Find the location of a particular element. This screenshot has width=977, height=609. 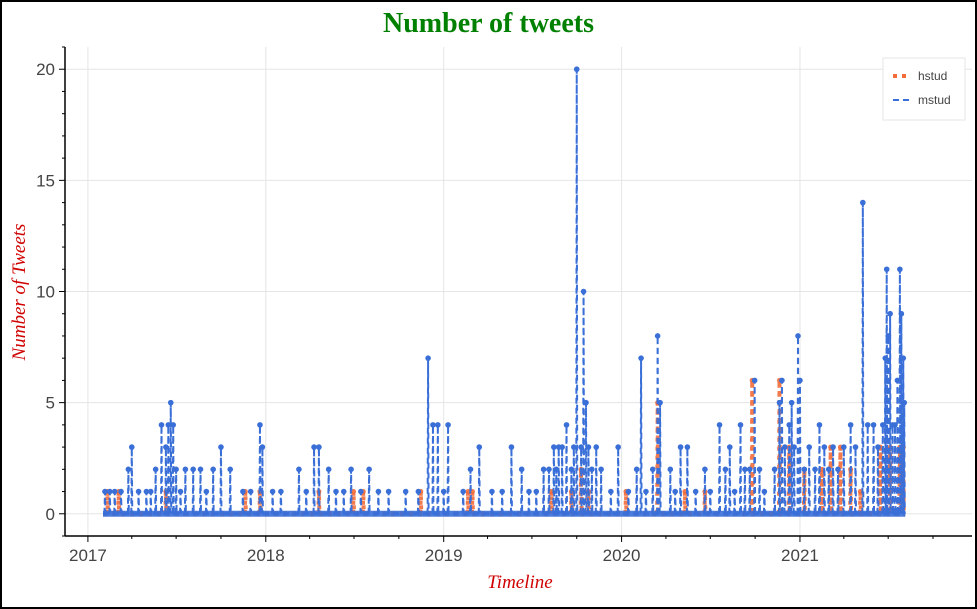

legend-label-mstud: mstud is located at coordinates (934, 100).